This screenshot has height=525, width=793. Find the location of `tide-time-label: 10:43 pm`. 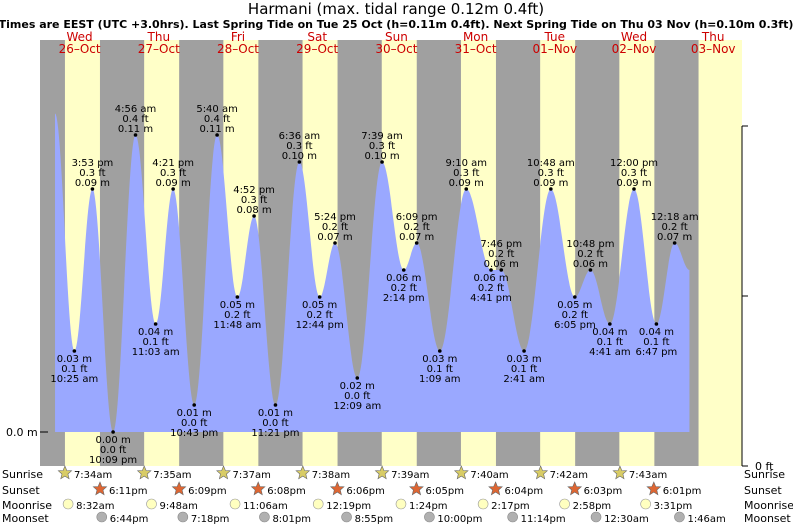

tide-time-label: 10:43 pm is located at coordinates (194, 433).